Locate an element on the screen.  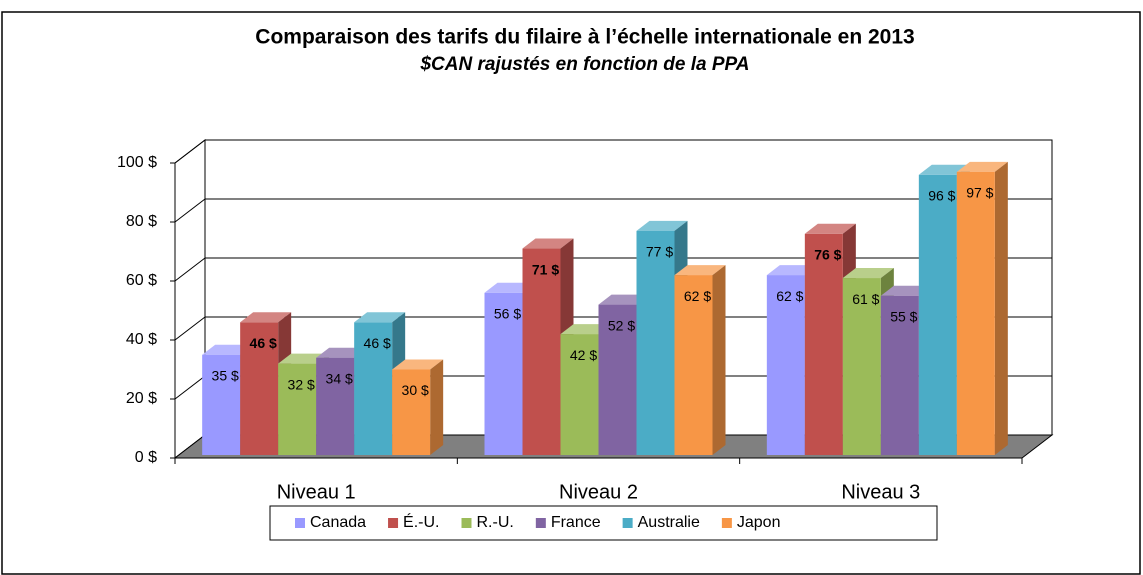
value-label: 96 $ is located at coordinates (941, 196).